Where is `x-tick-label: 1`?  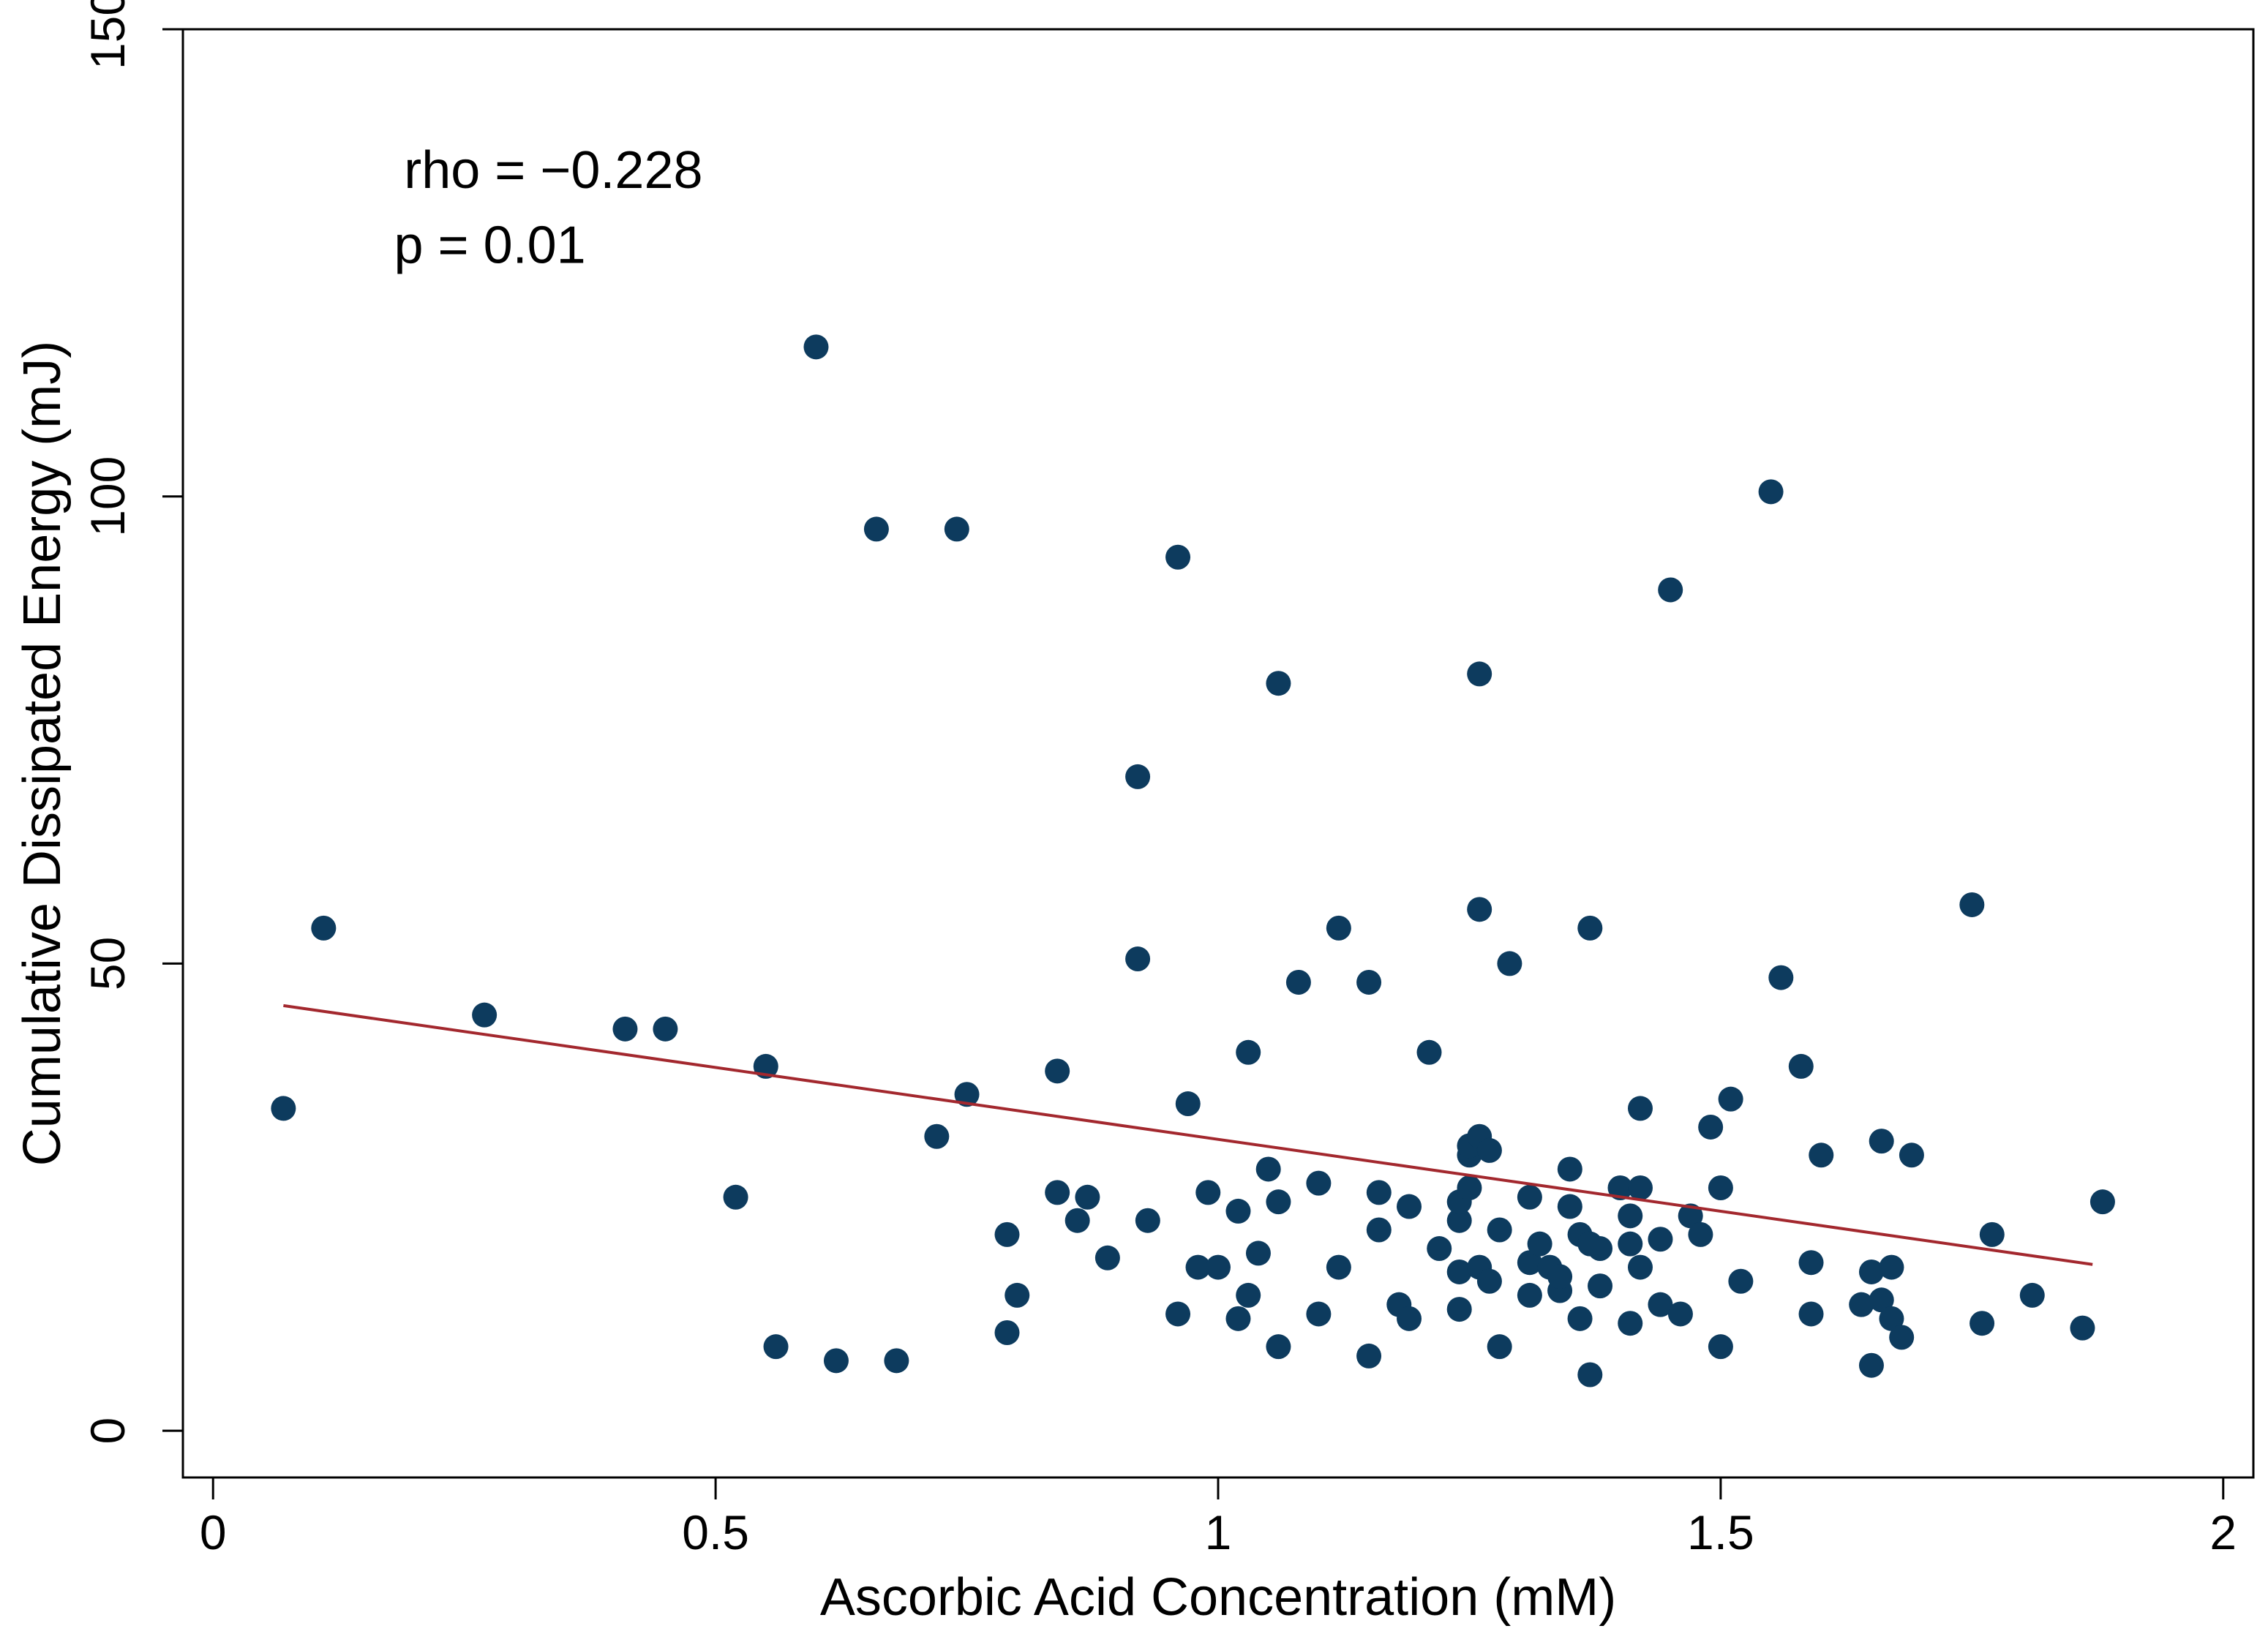
x-tick-label: 1 is located at coordinates (1218, 1532).